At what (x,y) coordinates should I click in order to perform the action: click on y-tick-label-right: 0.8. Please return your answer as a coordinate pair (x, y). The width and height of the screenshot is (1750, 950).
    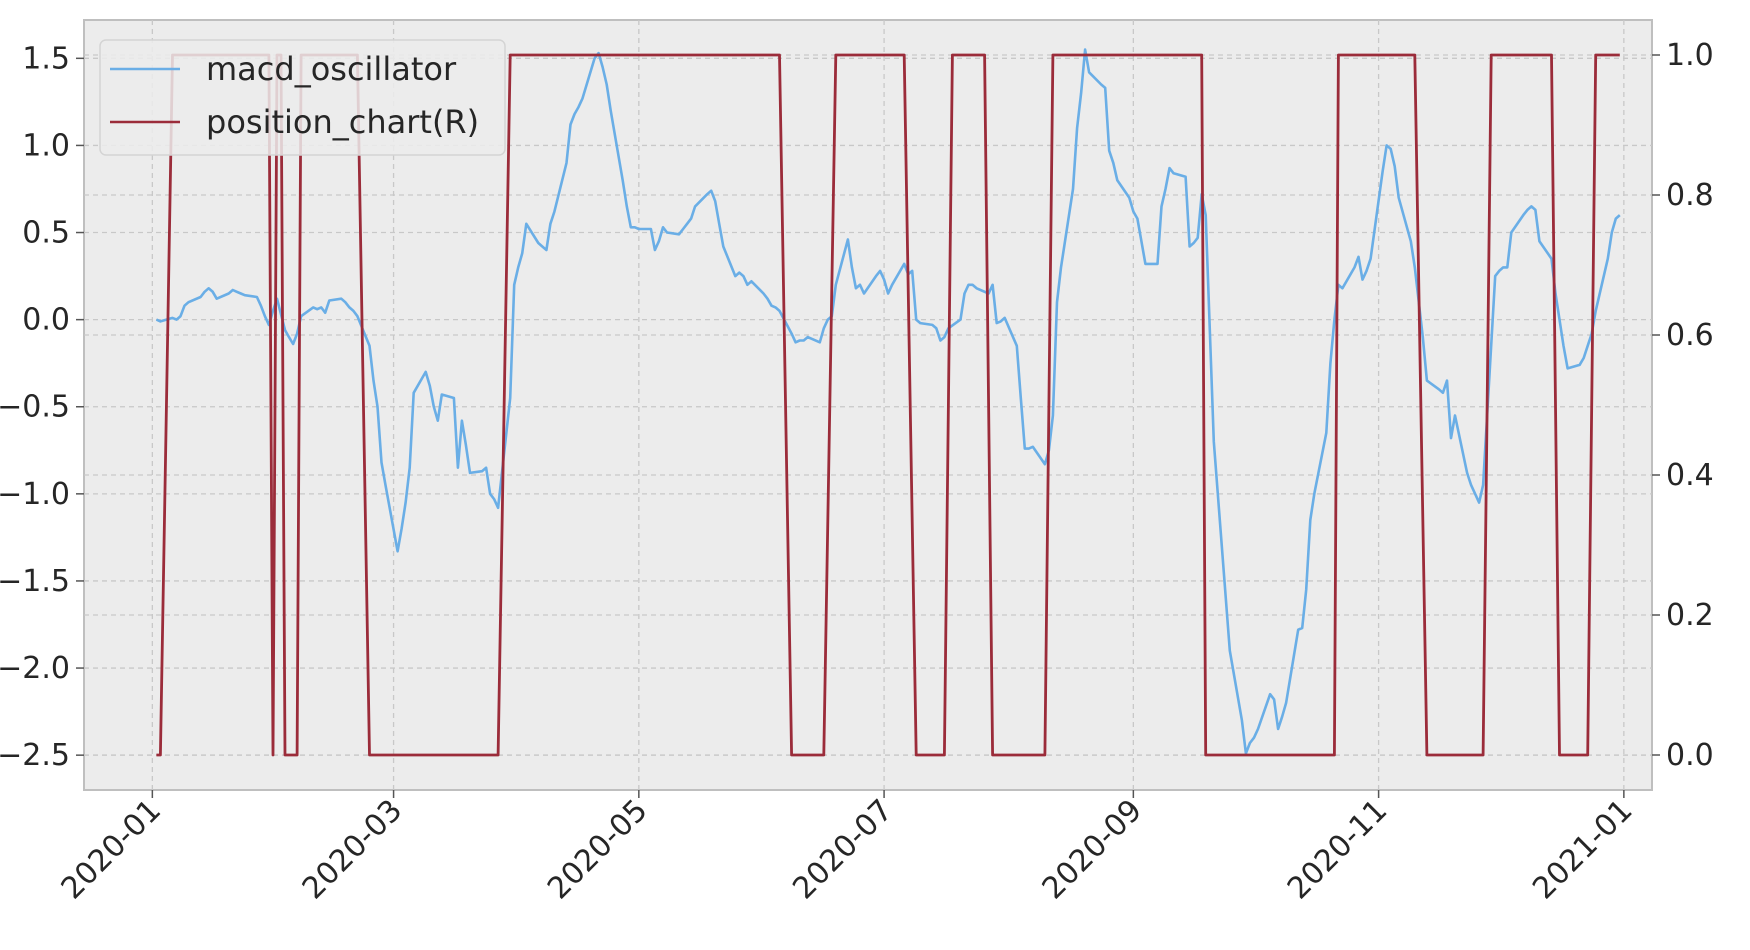
    Looking at the image, I should click on (1690, 195).